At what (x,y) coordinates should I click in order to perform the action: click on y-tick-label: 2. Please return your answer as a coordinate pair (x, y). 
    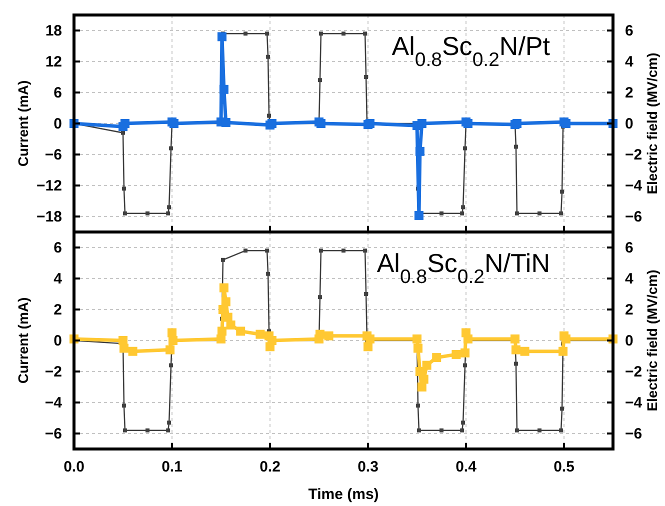
    Looking at the image, I should click on (58, 309).